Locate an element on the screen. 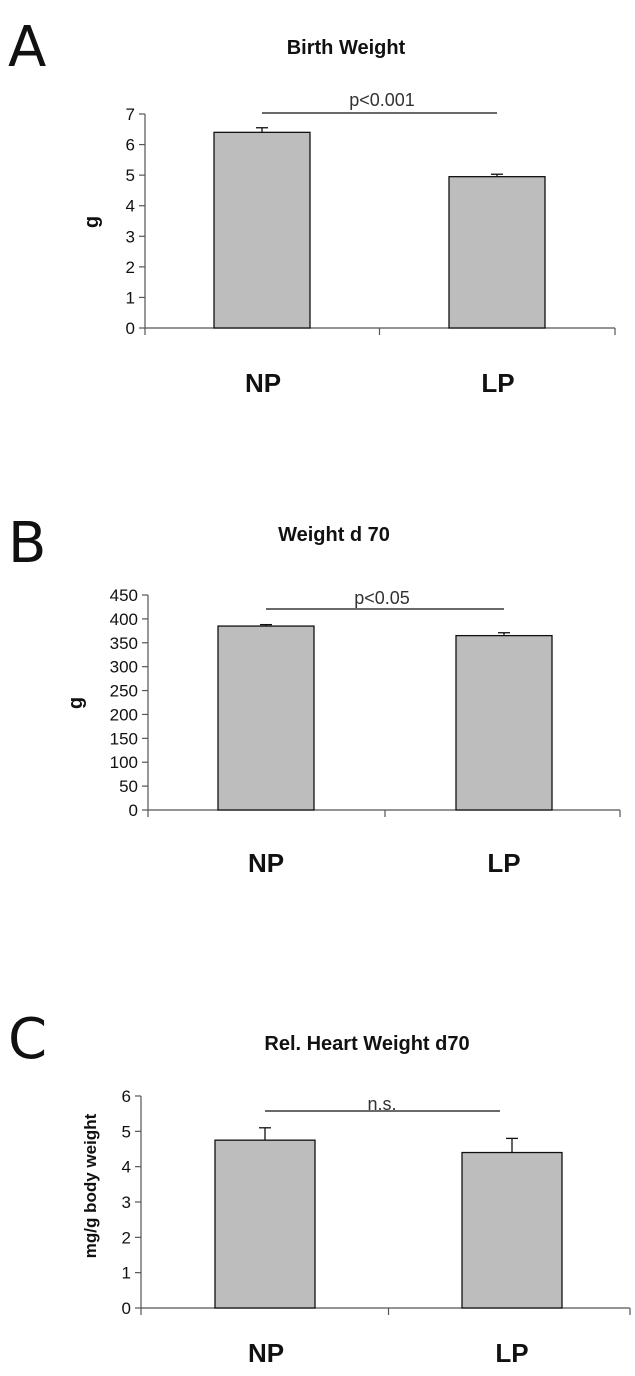 This screenshot has height=1376, width=635. chart-title: Birth Weight is located at coordinates (346, 48).